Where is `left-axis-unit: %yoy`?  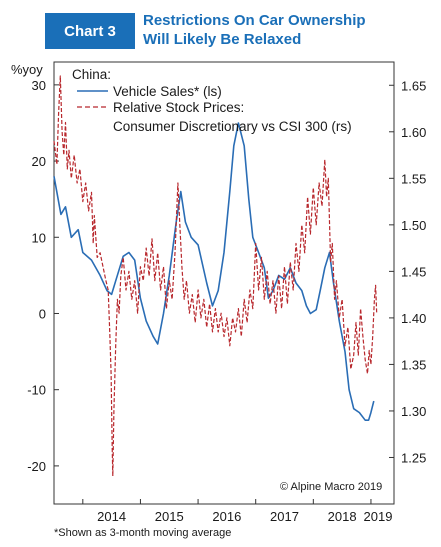 left-axis-unit: %yoy is located at coordinates (27, 69).